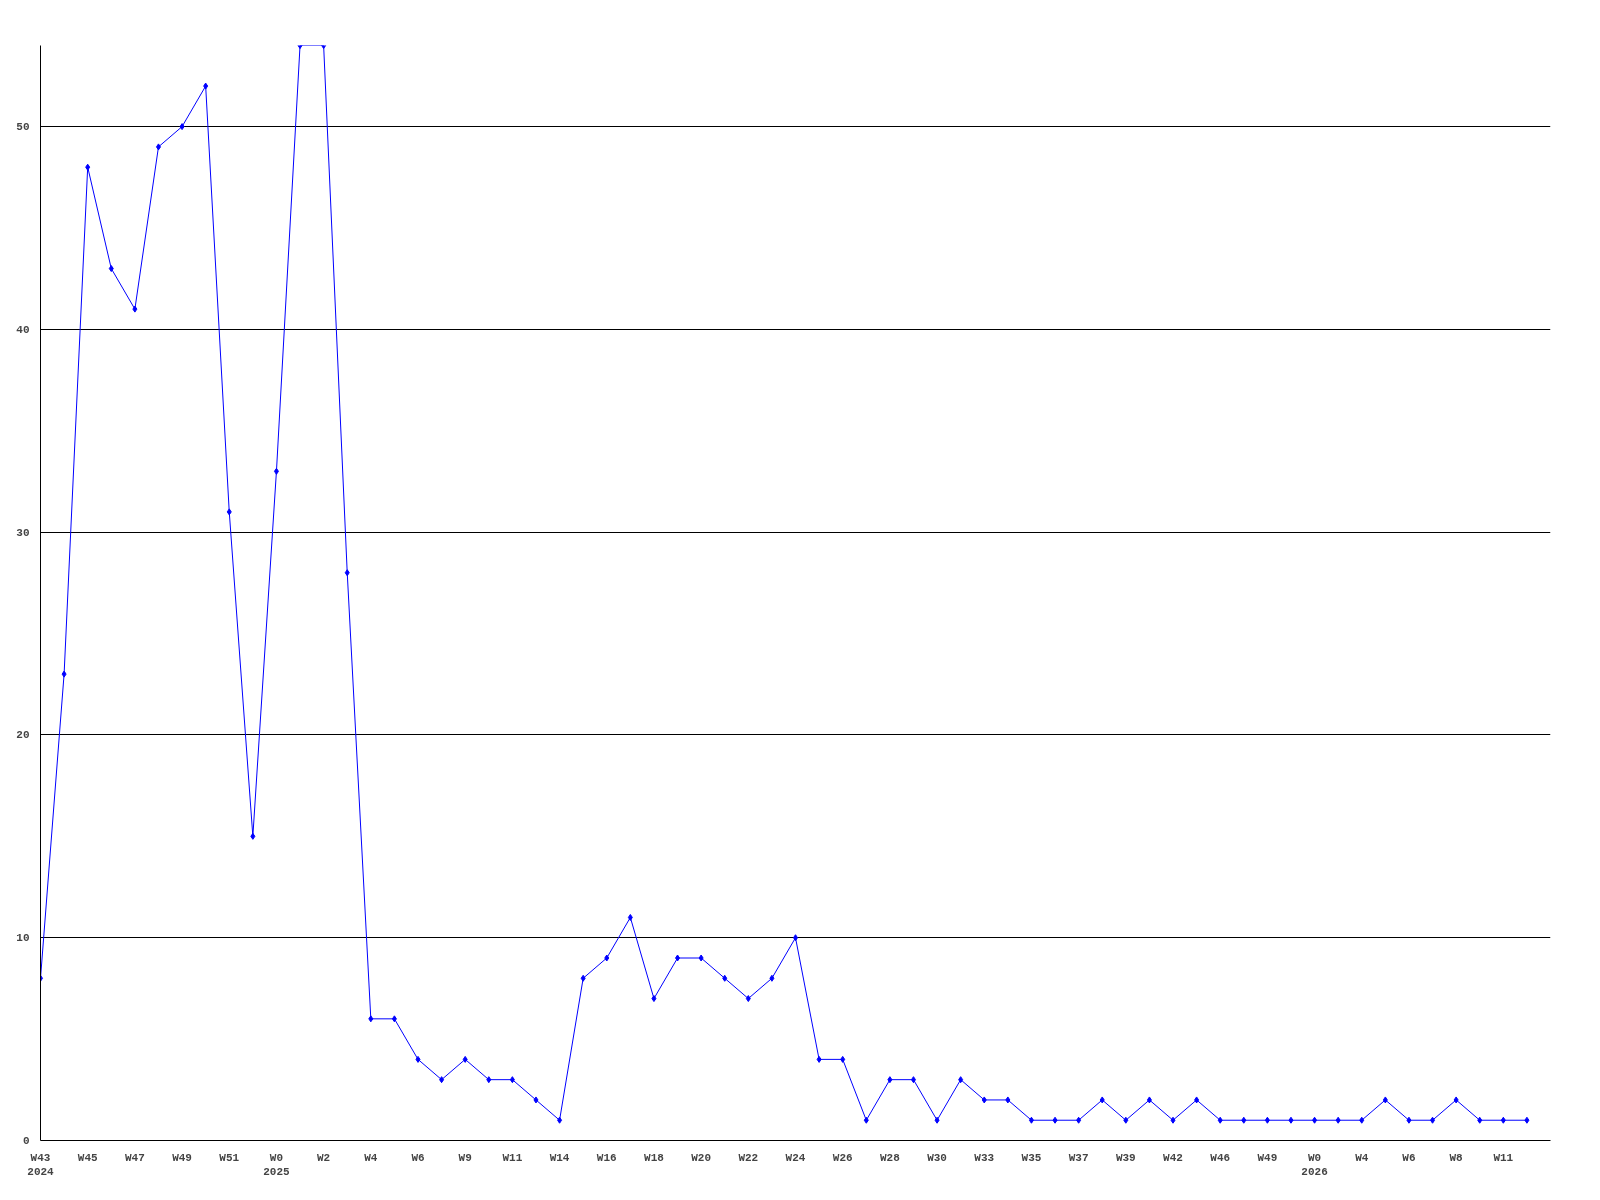 The width and height of the screenshot is (1600, 1200). What do you see at coordinates (1220, 1157) in the screenshot?
I see `x-tick-label: W46` at bounding box center [1220, 1157].